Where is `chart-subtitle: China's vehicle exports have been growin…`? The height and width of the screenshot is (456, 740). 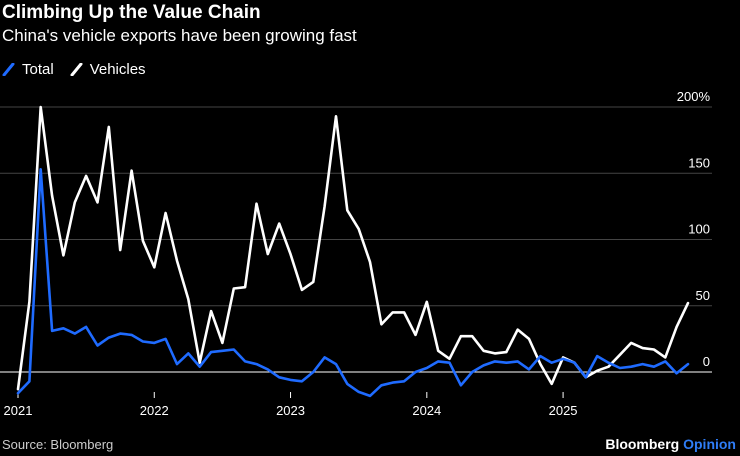 chart-subtitle: China's vehicle exports have been growin… is located at coordinates (179, 35).